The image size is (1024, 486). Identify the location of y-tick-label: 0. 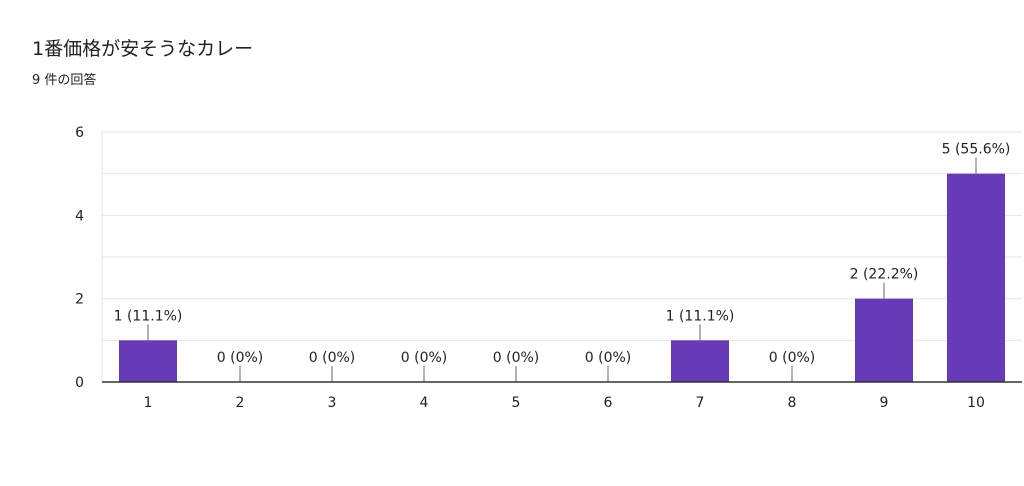
(79, 383).